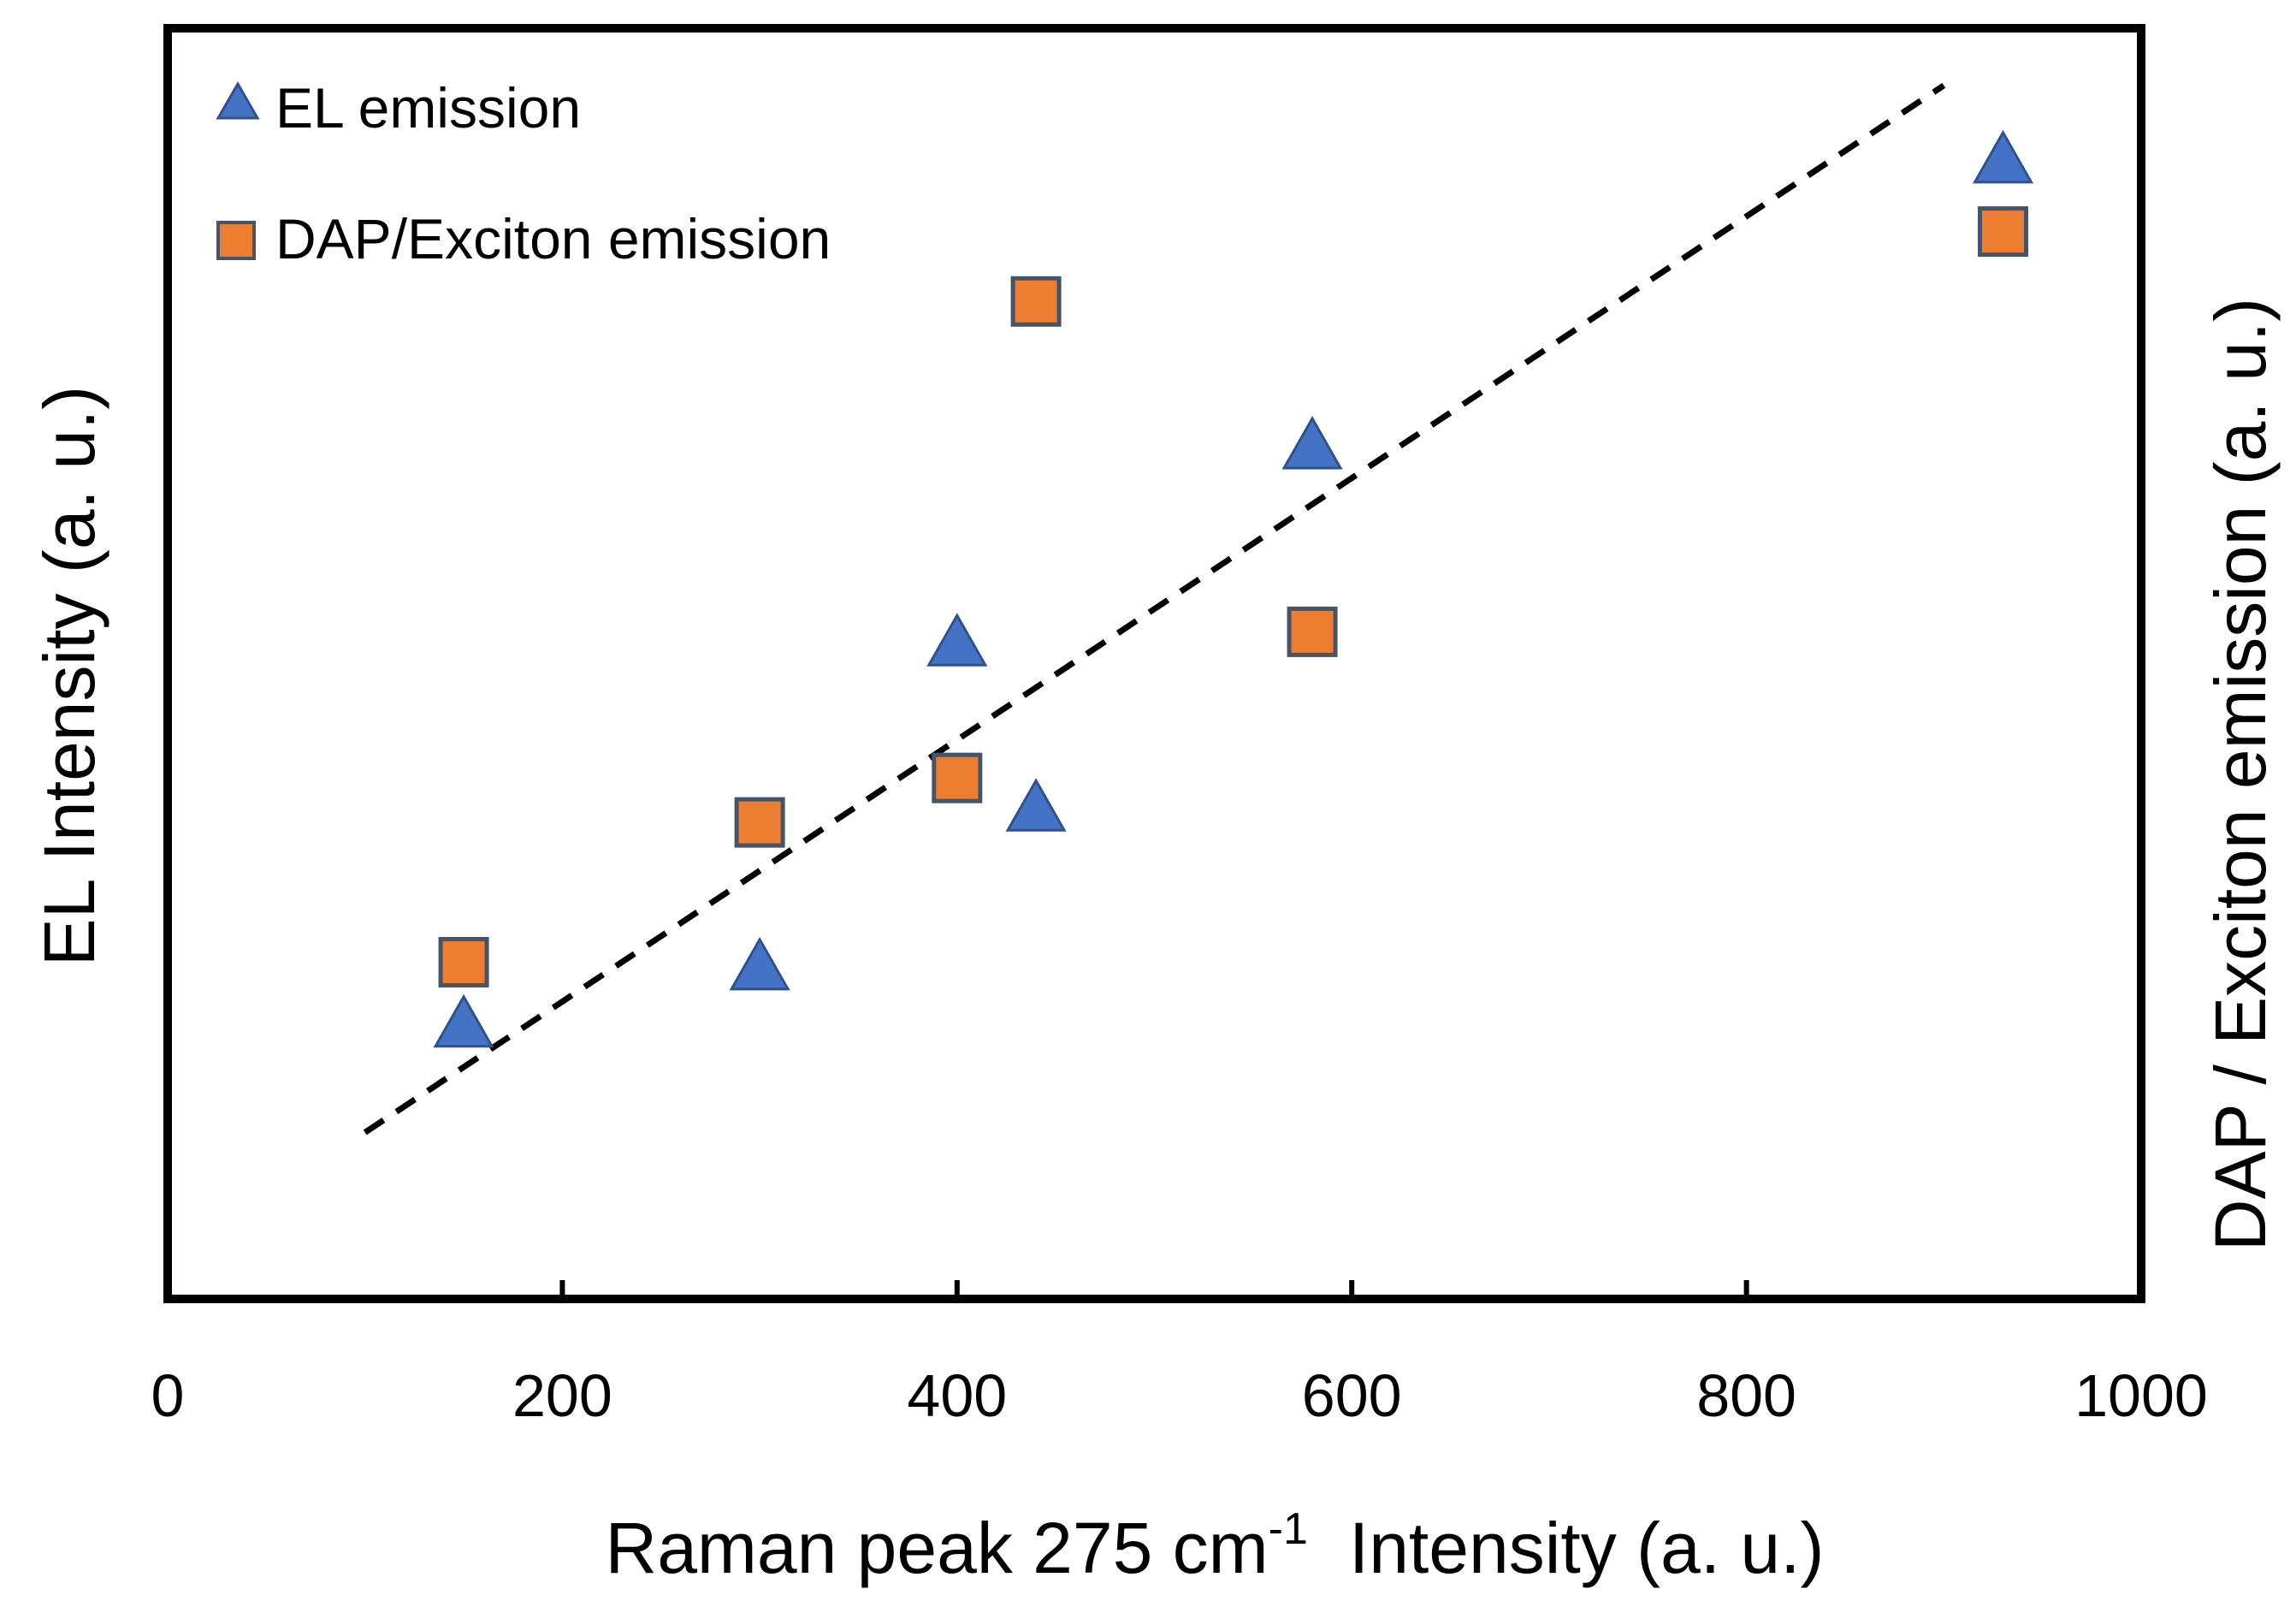  Describe the element at coordinates (1352, 1395) in the screenshot. I see `x-tick-label: 600` at that location.